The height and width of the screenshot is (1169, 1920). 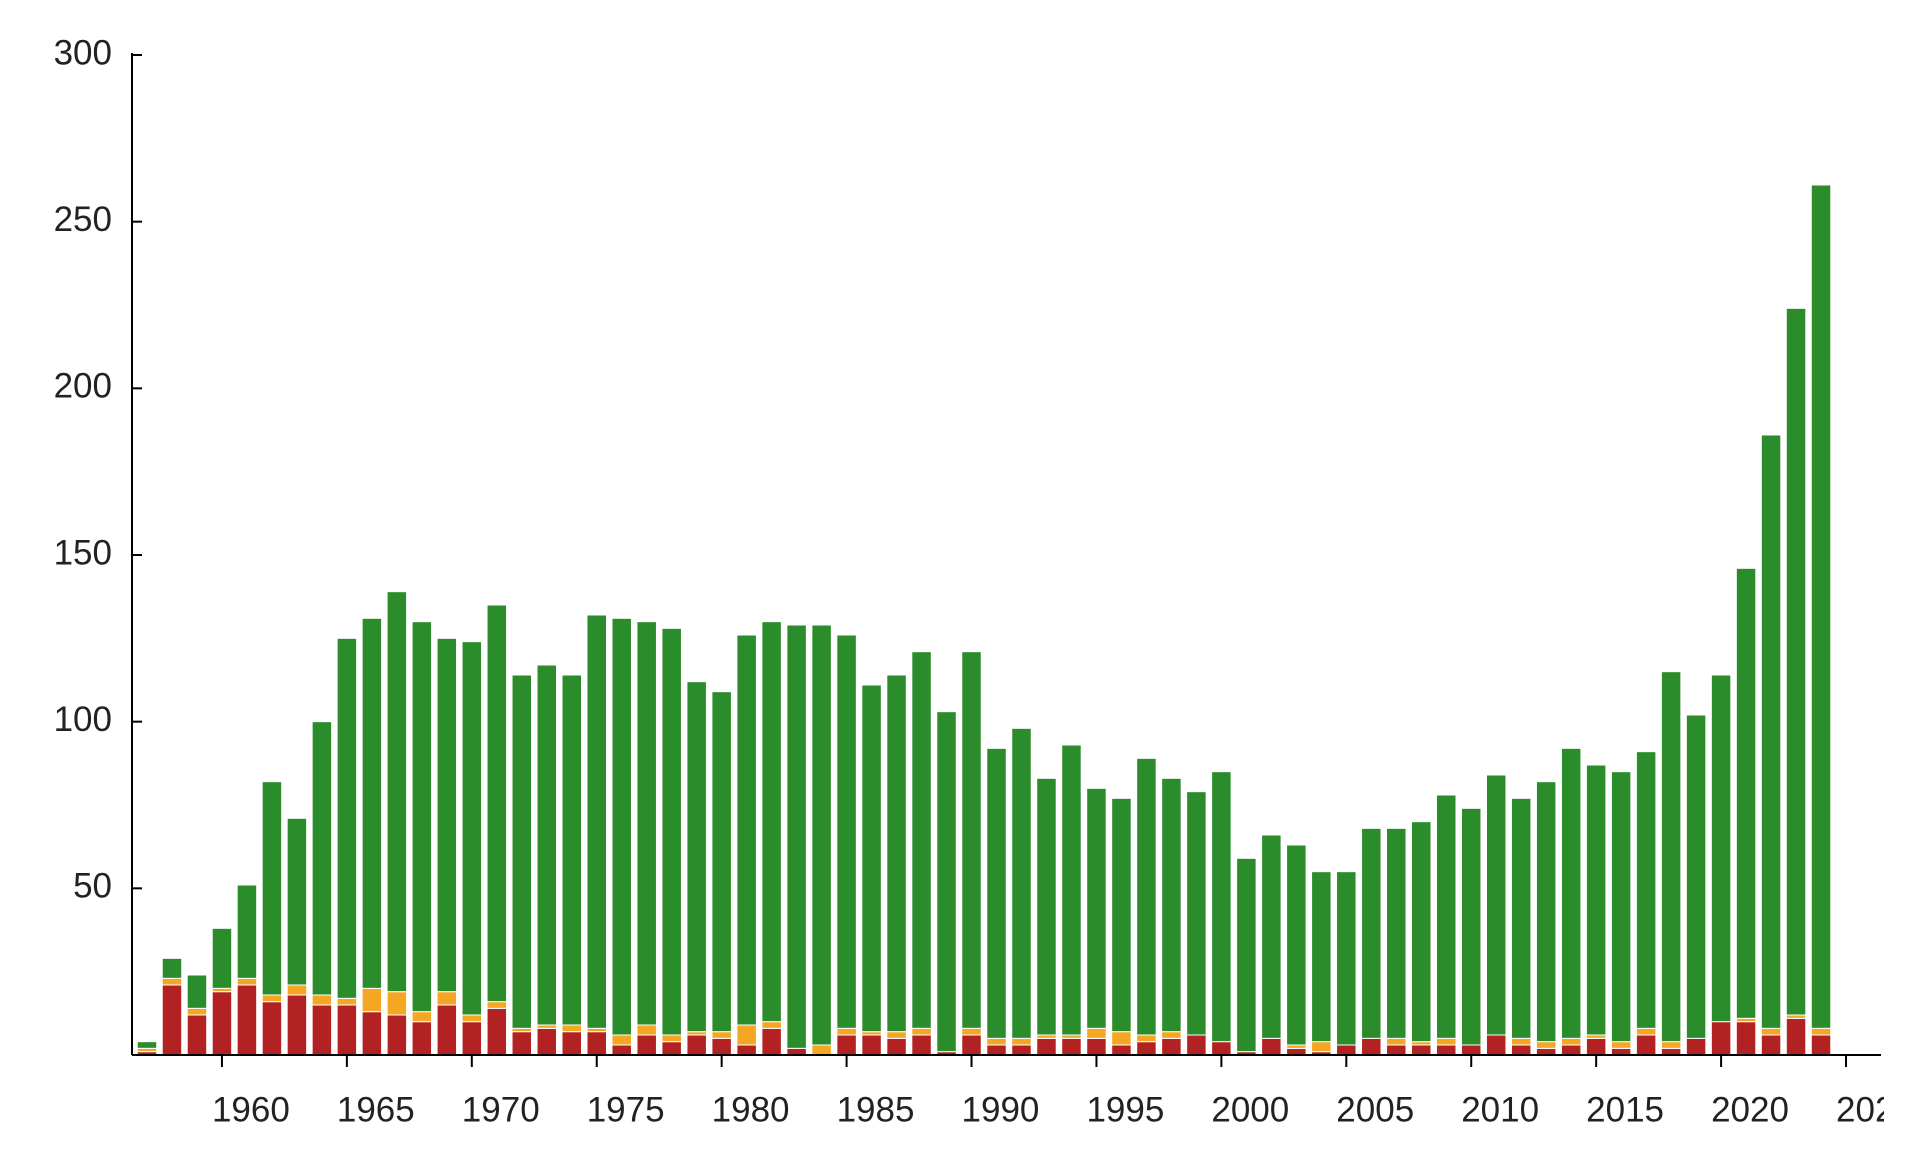 What do you see at coordinates (83, 552) in the screenshot?
I see `y-tick-label: 150` at bounding box center [83, 552].